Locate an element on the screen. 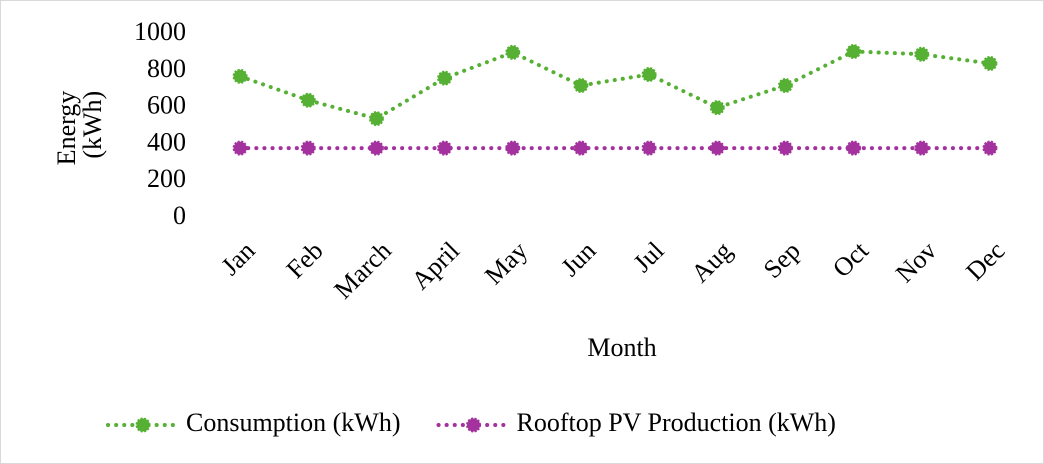  legend-label: Consumption (kWh) is located at coordinates (293, 422).